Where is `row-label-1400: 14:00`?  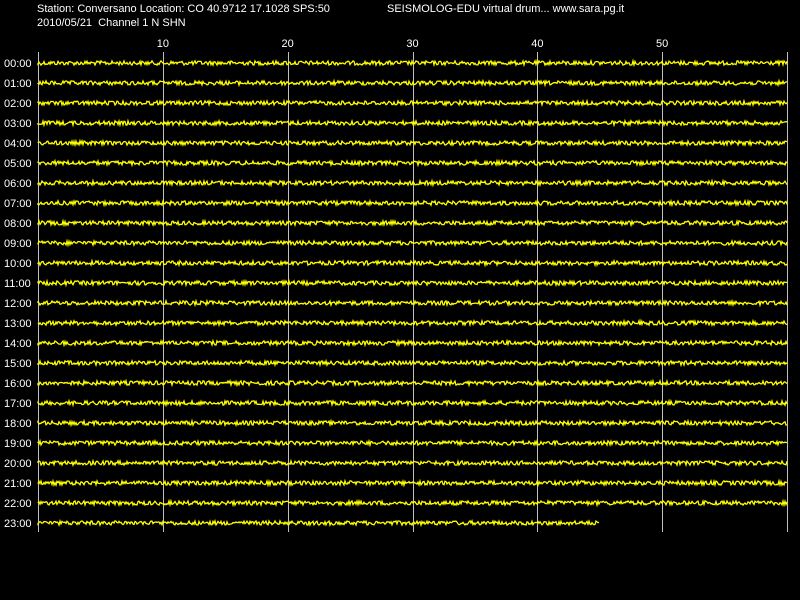
row-label-1400: 14:00 is located at coordinates (18, 344).